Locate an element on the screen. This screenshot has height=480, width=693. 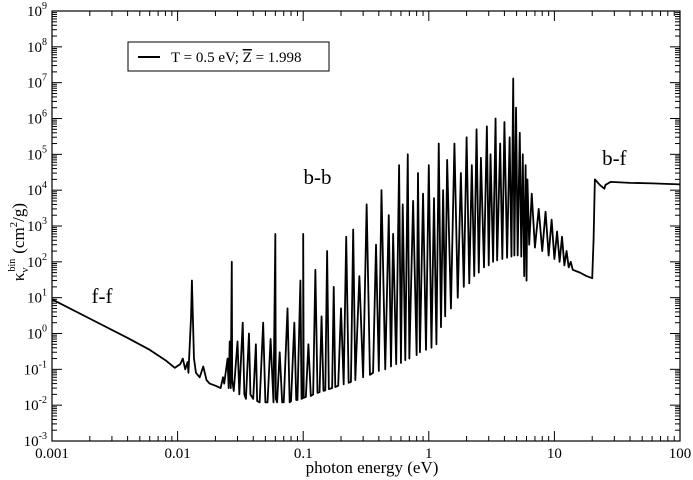
y-tick-label: 10⁻² is located at coordinates (35, 404).